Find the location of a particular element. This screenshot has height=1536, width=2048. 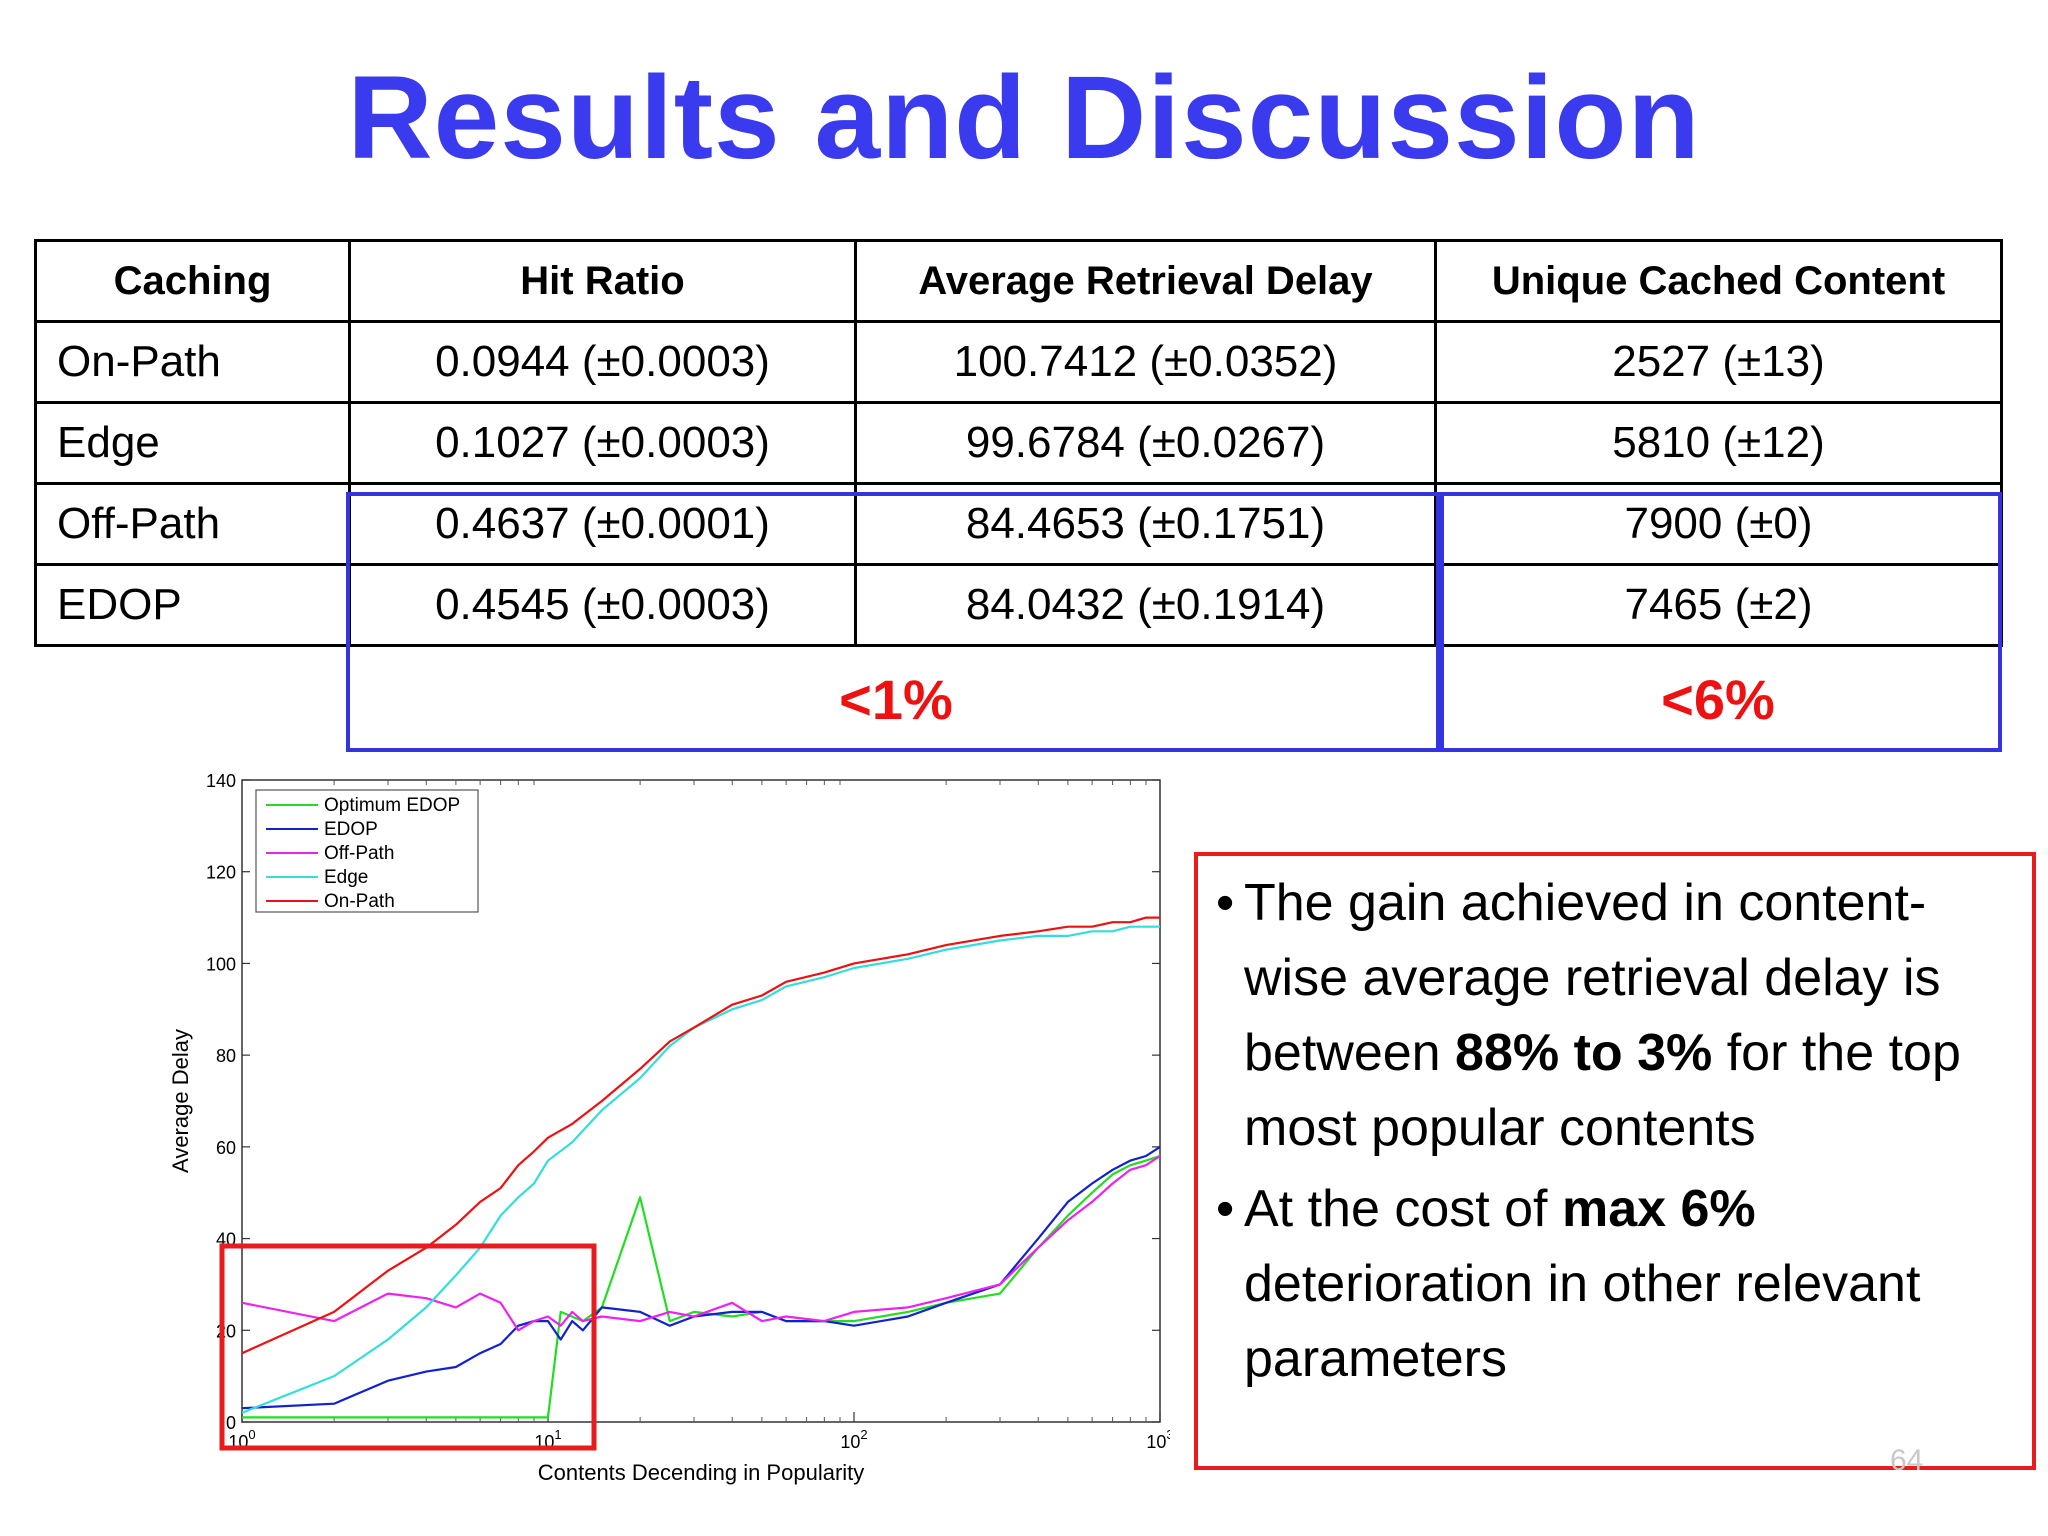

table-cell: 99.6784 (±0.0267) is located at coordinates (1145, 443).